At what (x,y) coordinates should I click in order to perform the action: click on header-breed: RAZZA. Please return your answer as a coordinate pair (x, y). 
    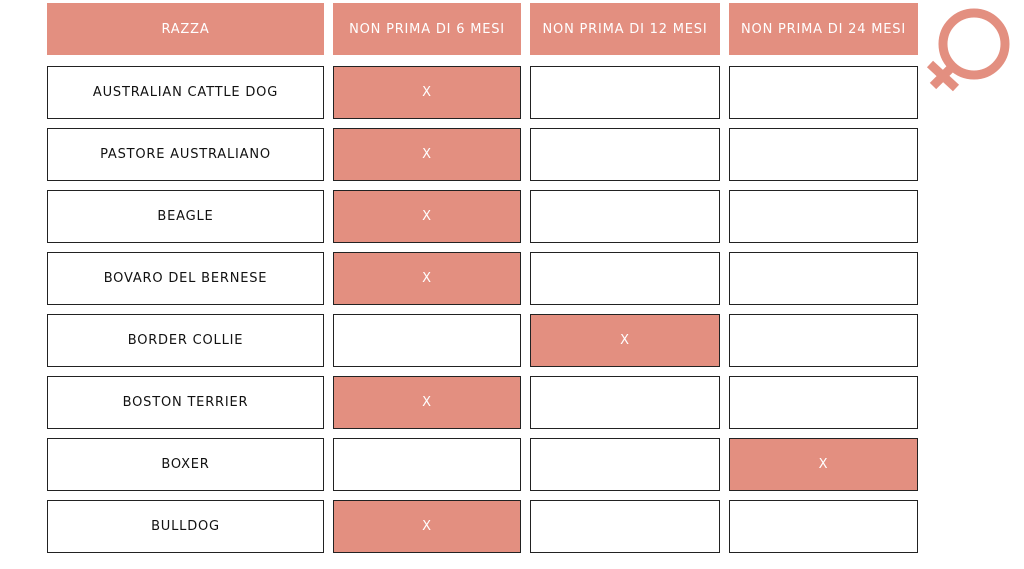
    Looking at the image, I should click on (185, 29).